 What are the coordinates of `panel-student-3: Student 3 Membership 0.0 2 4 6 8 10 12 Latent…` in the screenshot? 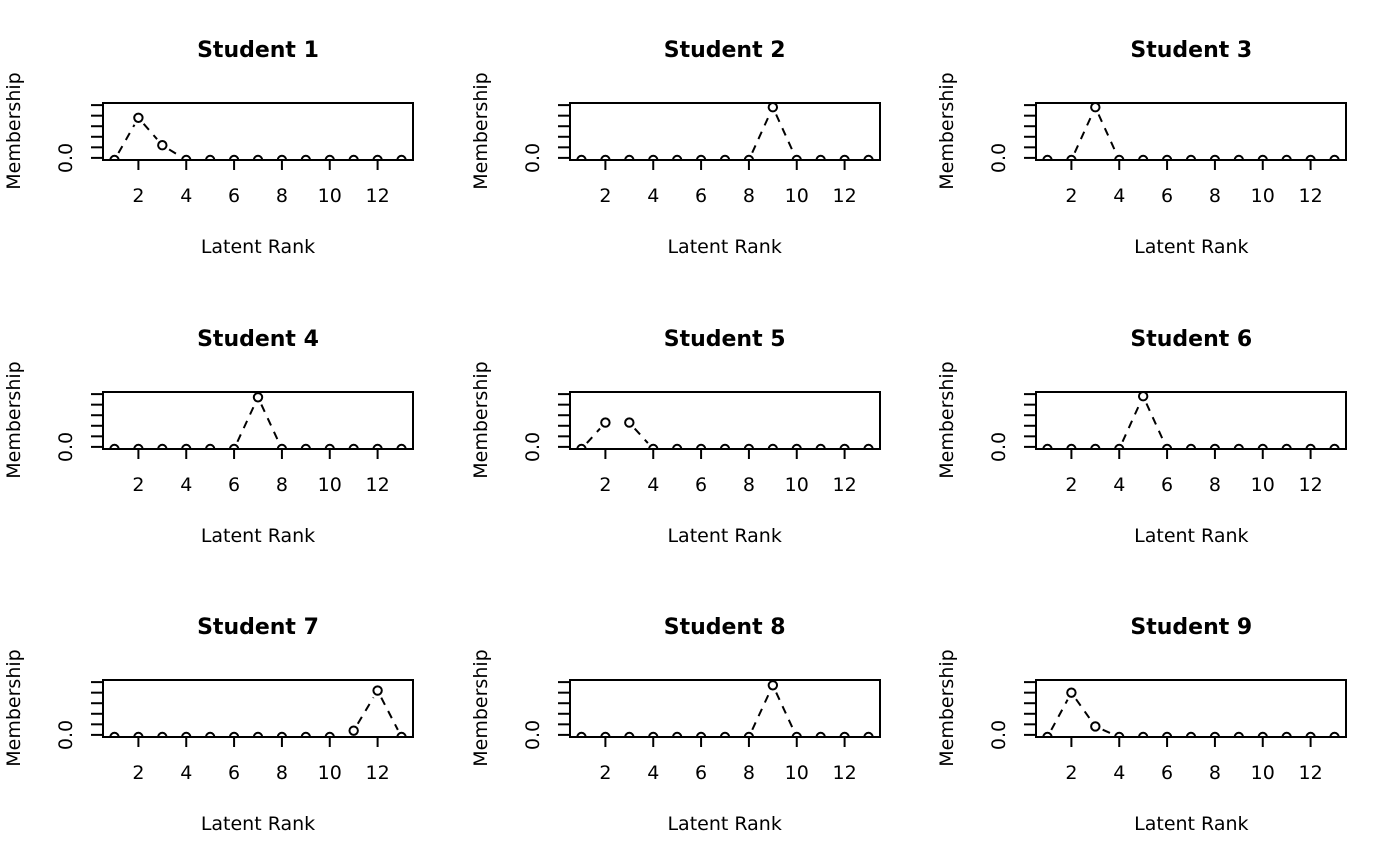 It's located at (1166, 144).